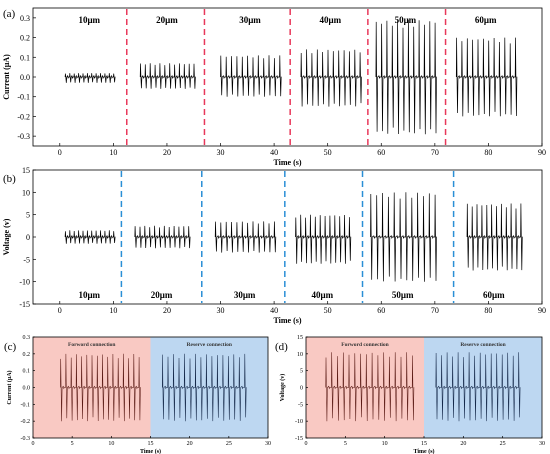 The width and height of the screenshot is (550, 454). What do you see at coordinates (385, 444) in the screenshot?
I see `x-tick-label-panel-3-2: 10` at bounding box center [385, 444].